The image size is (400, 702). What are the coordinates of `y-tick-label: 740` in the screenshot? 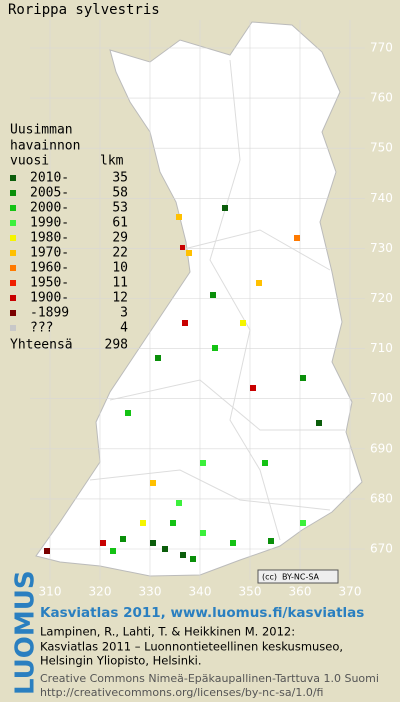 It's located at (381, 198).